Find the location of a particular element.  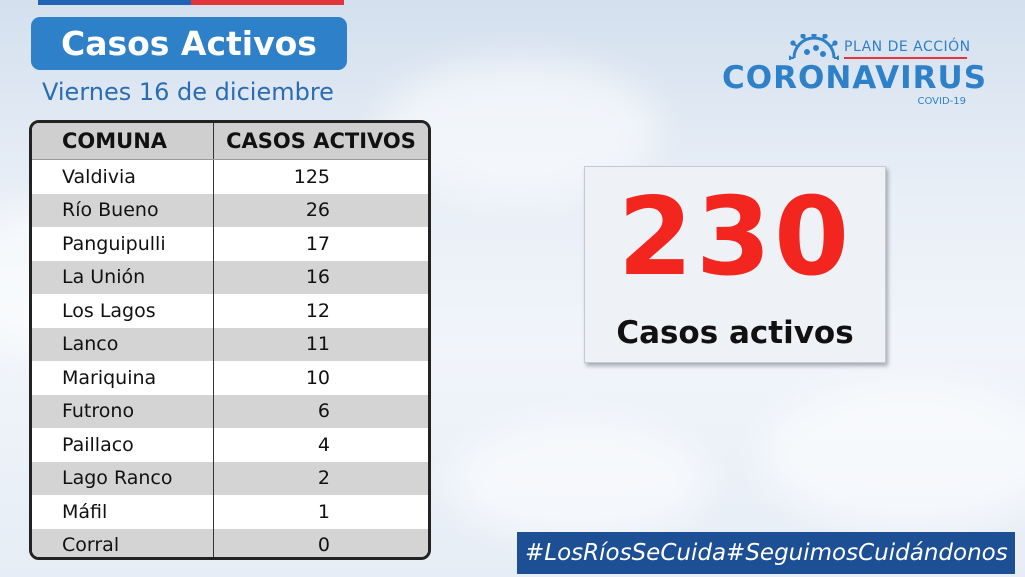

table-row: Mariquina 10 is located at coordinates (230, 378).